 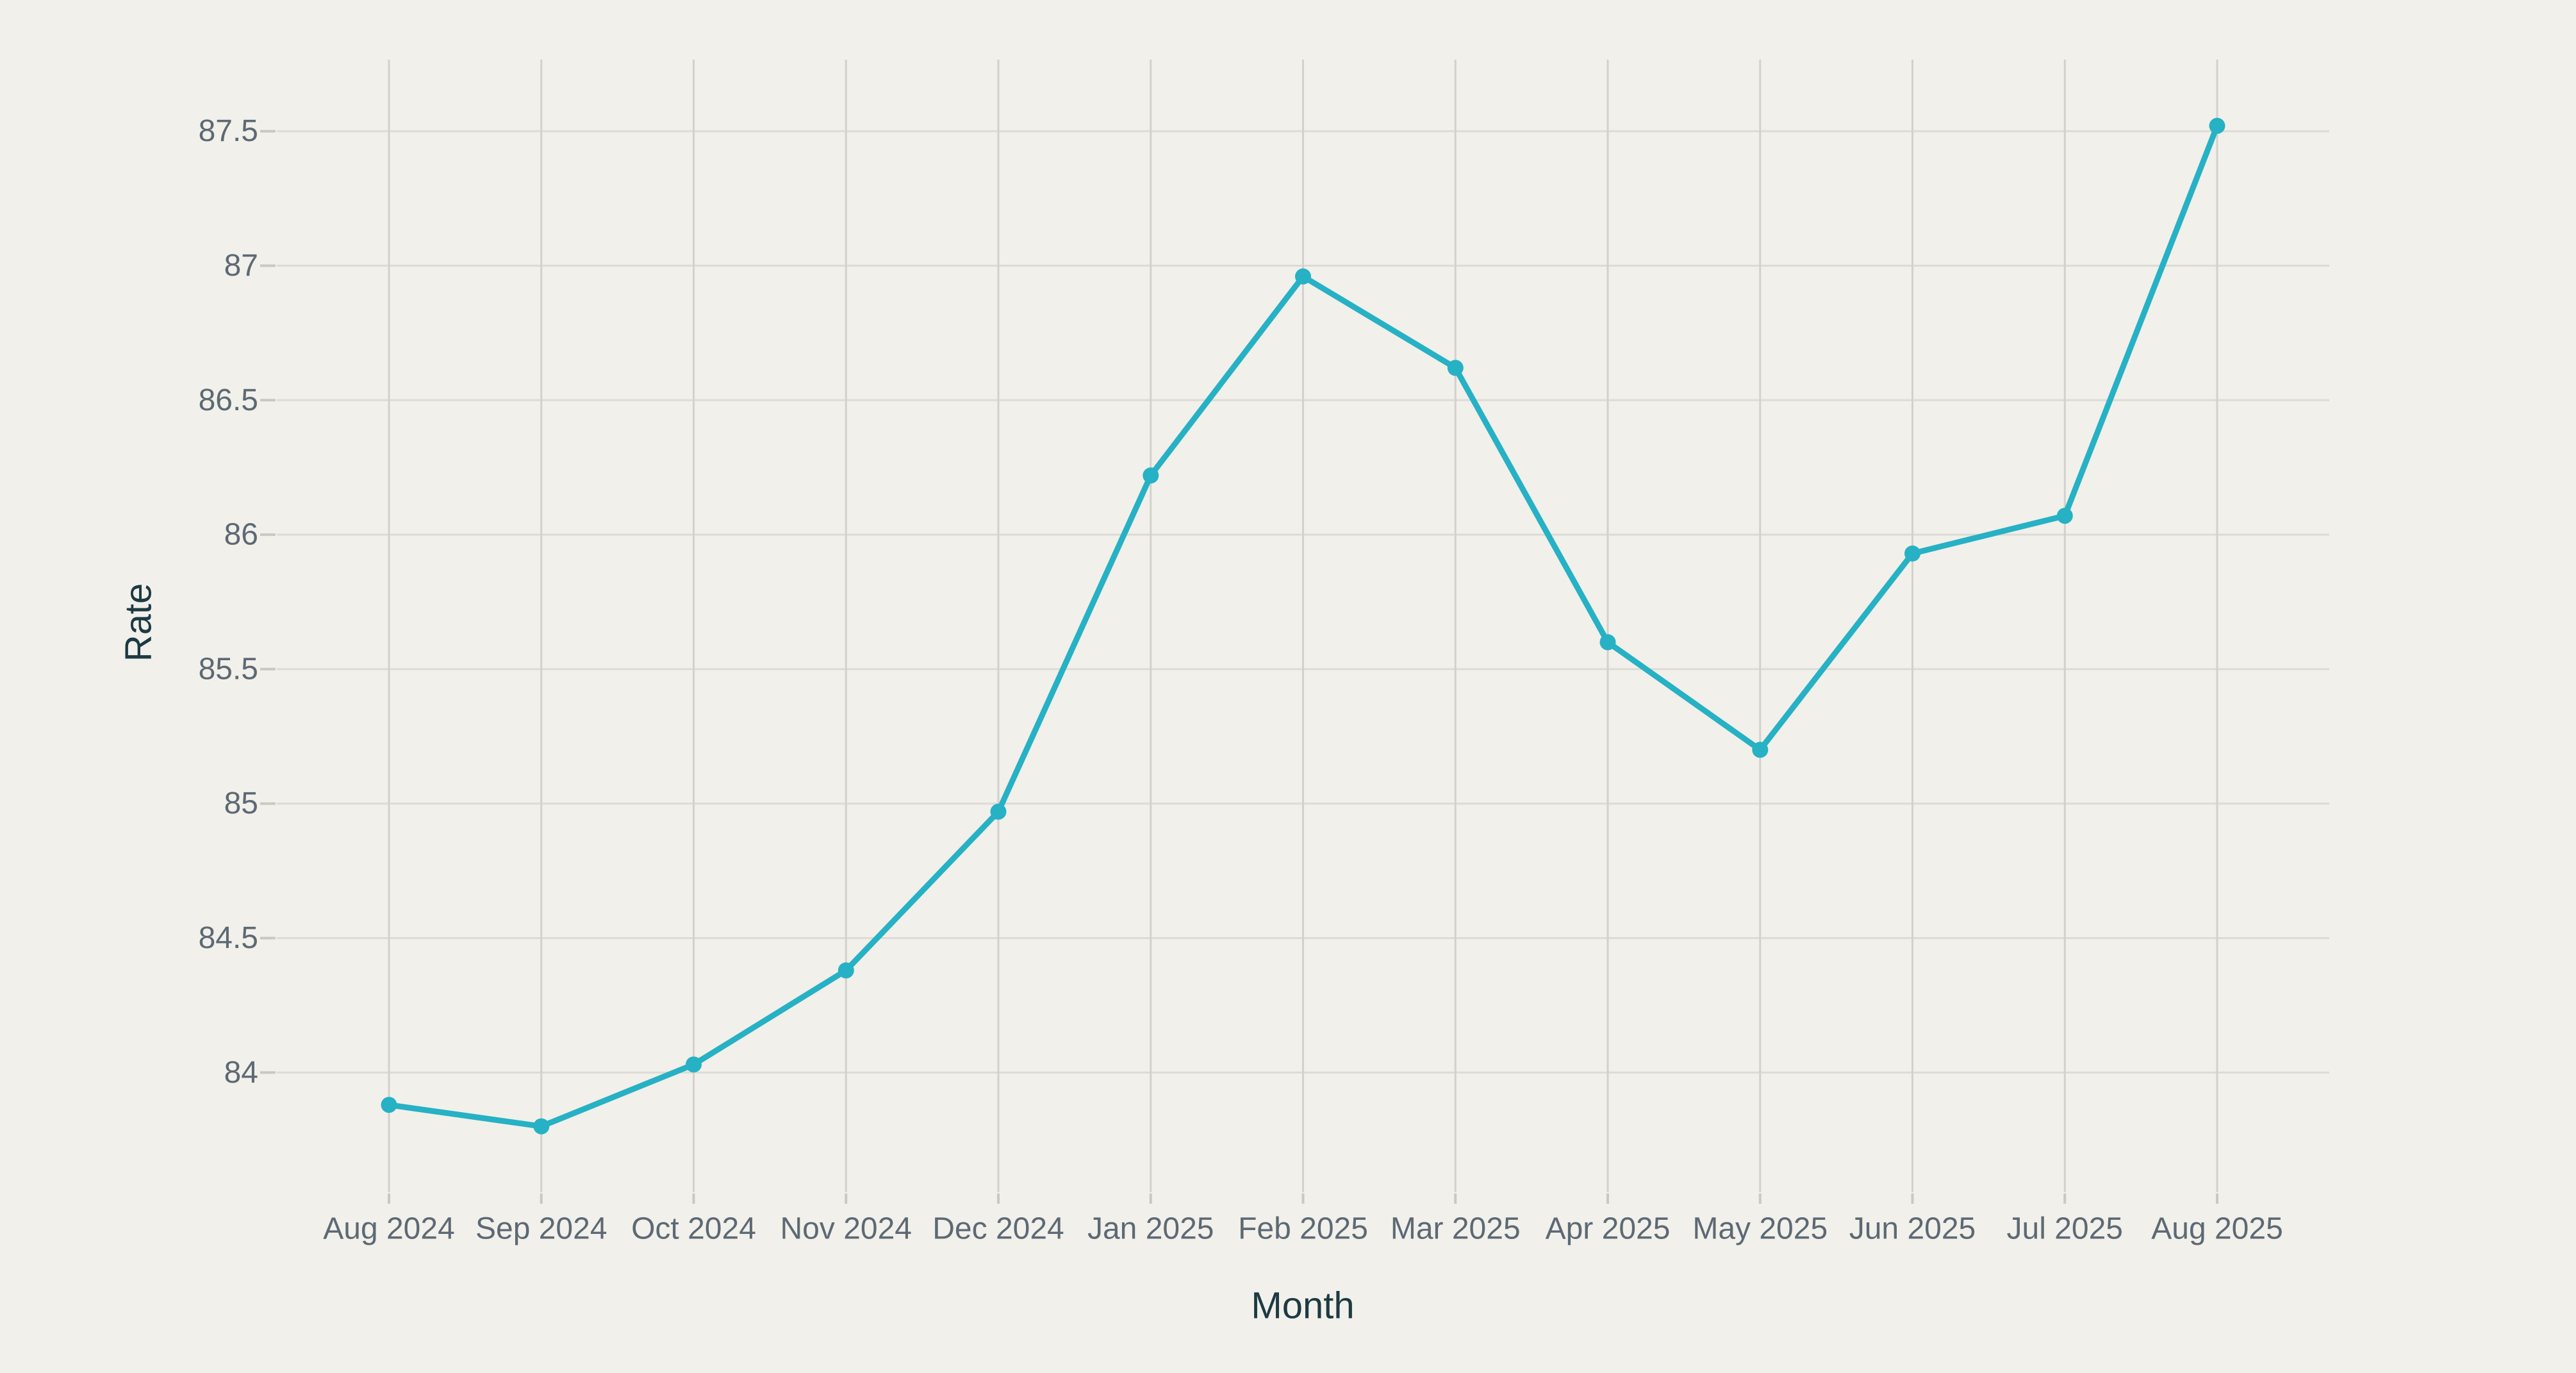 I want to click on y-tick-label: 86, so click(x=241, y=535).